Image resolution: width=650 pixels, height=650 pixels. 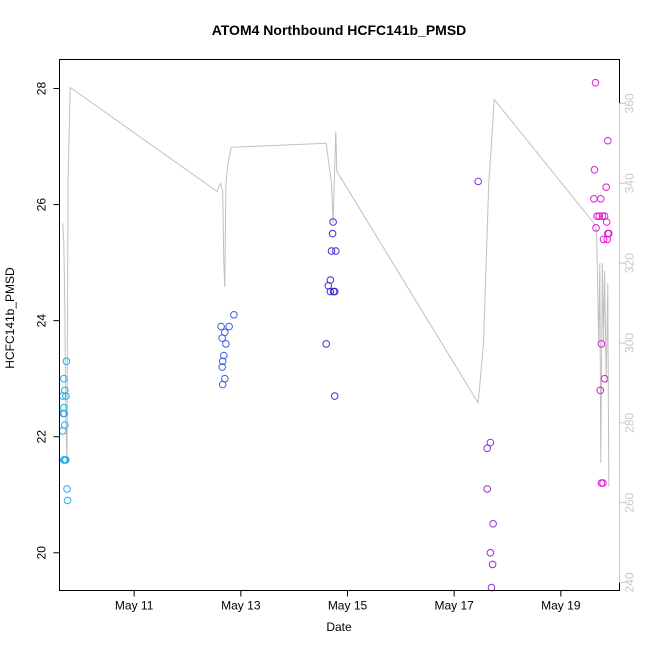 What do you see at coordinates (630, 263) in the screenshot?
I see `y2-tick-label: 320` at bounding box center [630, 263].